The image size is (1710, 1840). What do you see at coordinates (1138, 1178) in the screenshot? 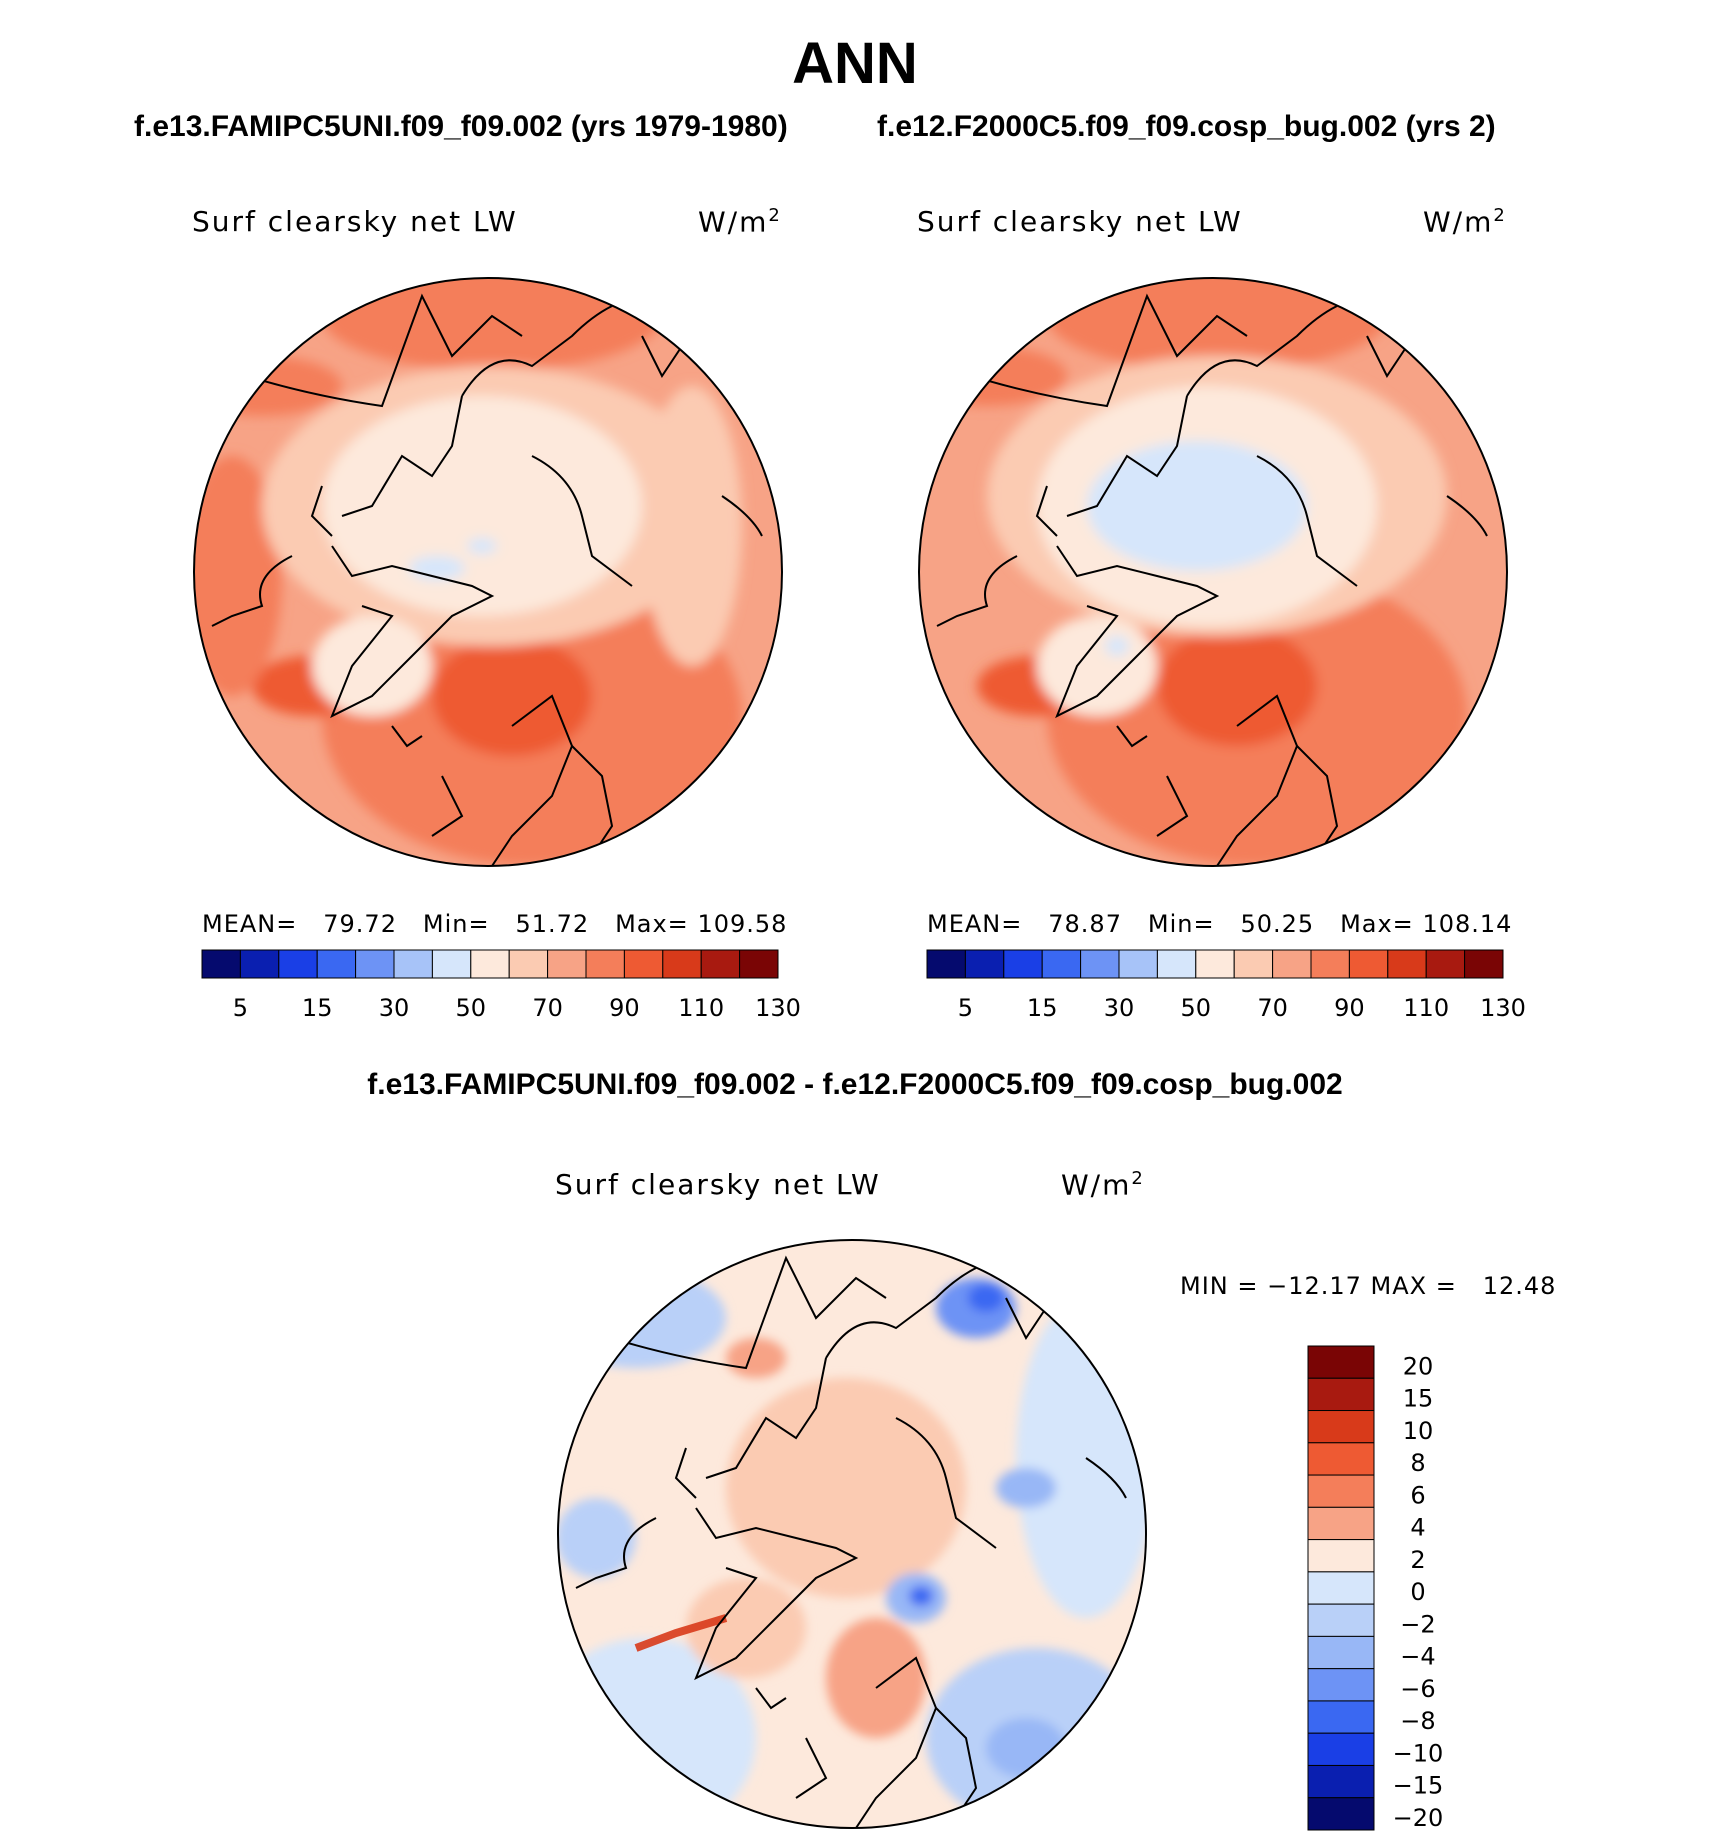
I see `diff-units-exp: 2` at bounding box center [1138, 1178].